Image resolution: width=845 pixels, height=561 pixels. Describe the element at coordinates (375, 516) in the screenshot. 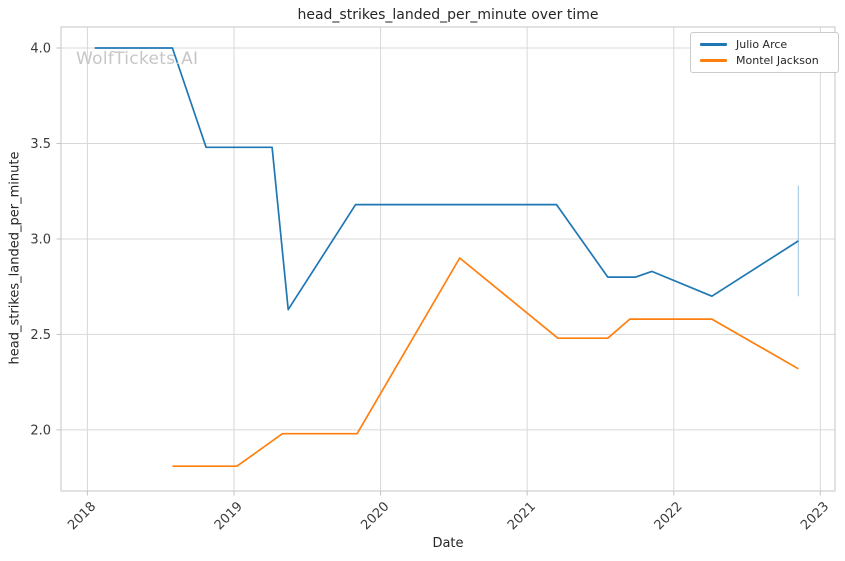

I see `x-tick-label: 2020` at that location.